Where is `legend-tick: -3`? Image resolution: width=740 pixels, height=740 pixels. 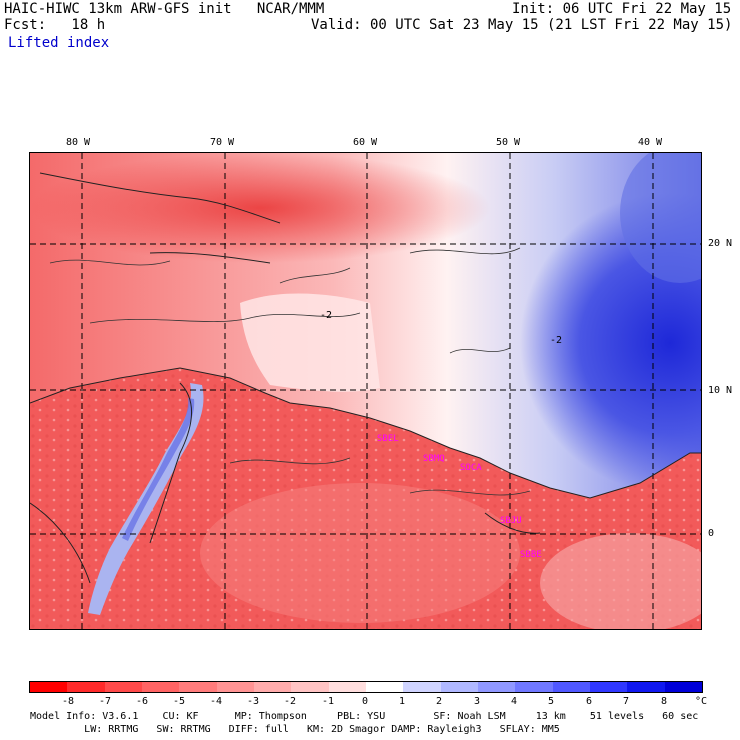 legend-tick: -3 is located at coordinates (253, 701).